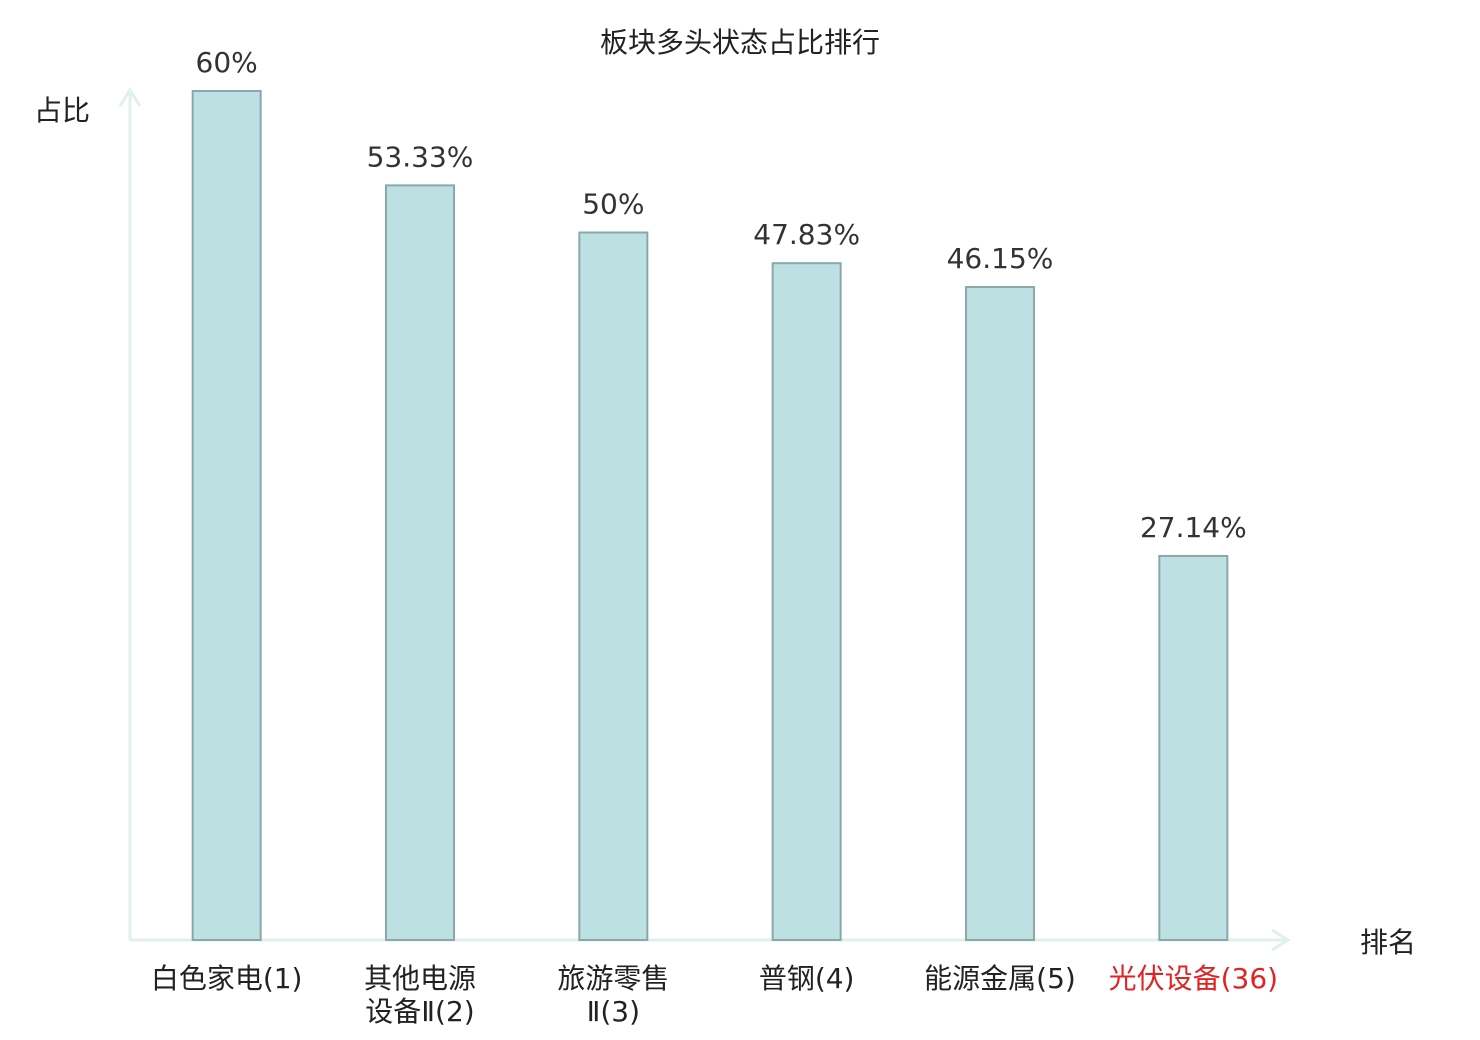 The width and height of the screenshot is (1480, 1040). I want to click on x-tick-label: 其他电源 设备Ⅱ(2), so click(419, 995).